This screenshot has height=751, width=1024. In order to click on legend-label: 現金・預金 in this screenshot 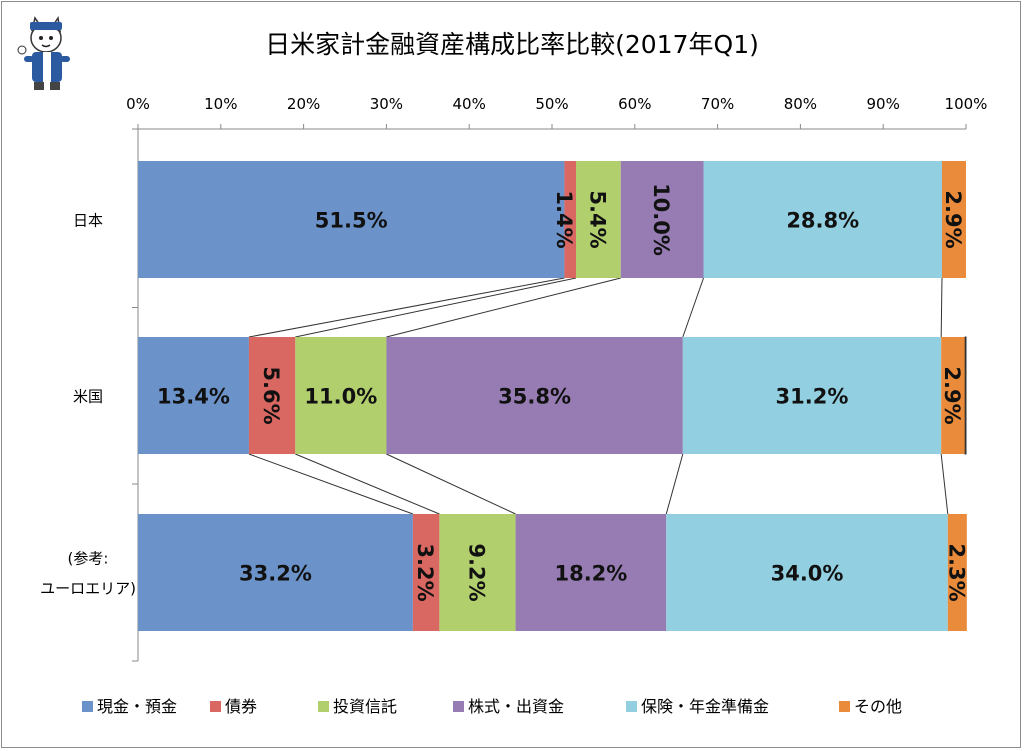, I will do `click(137, 706)`.